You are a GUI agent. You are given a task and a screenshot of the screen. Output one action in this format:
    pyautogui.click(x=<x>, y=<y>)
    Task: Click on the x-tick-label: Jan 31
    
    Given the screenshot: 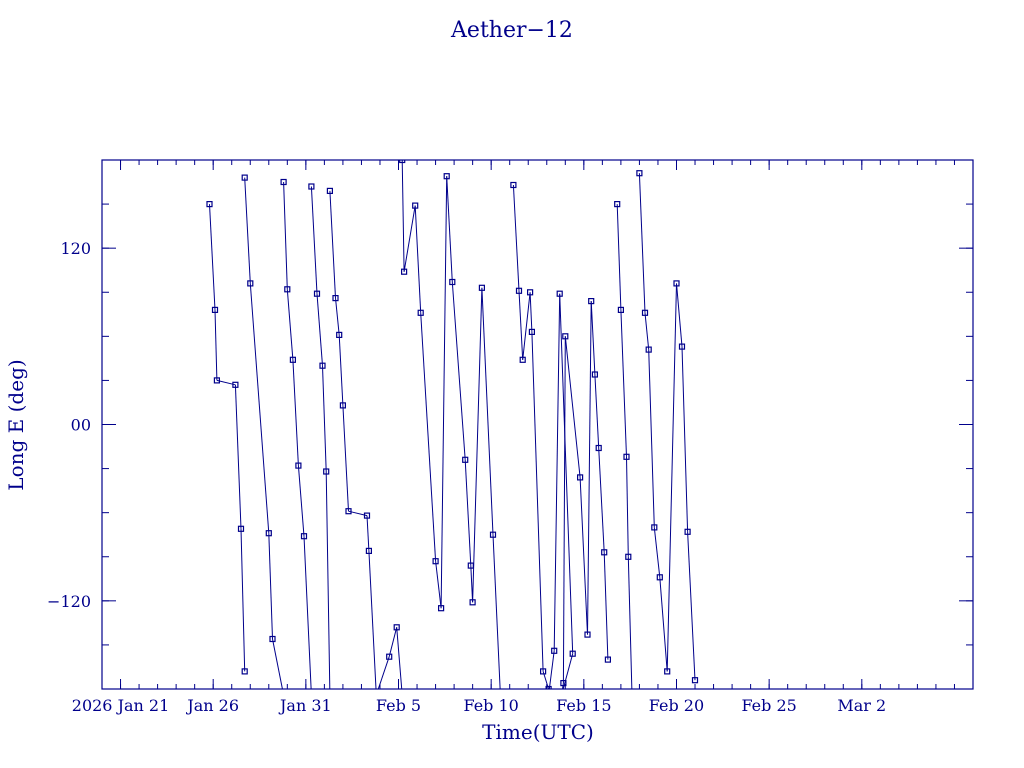 What is the action you would take?
    pyautogui.click(x=305, y=705)
    